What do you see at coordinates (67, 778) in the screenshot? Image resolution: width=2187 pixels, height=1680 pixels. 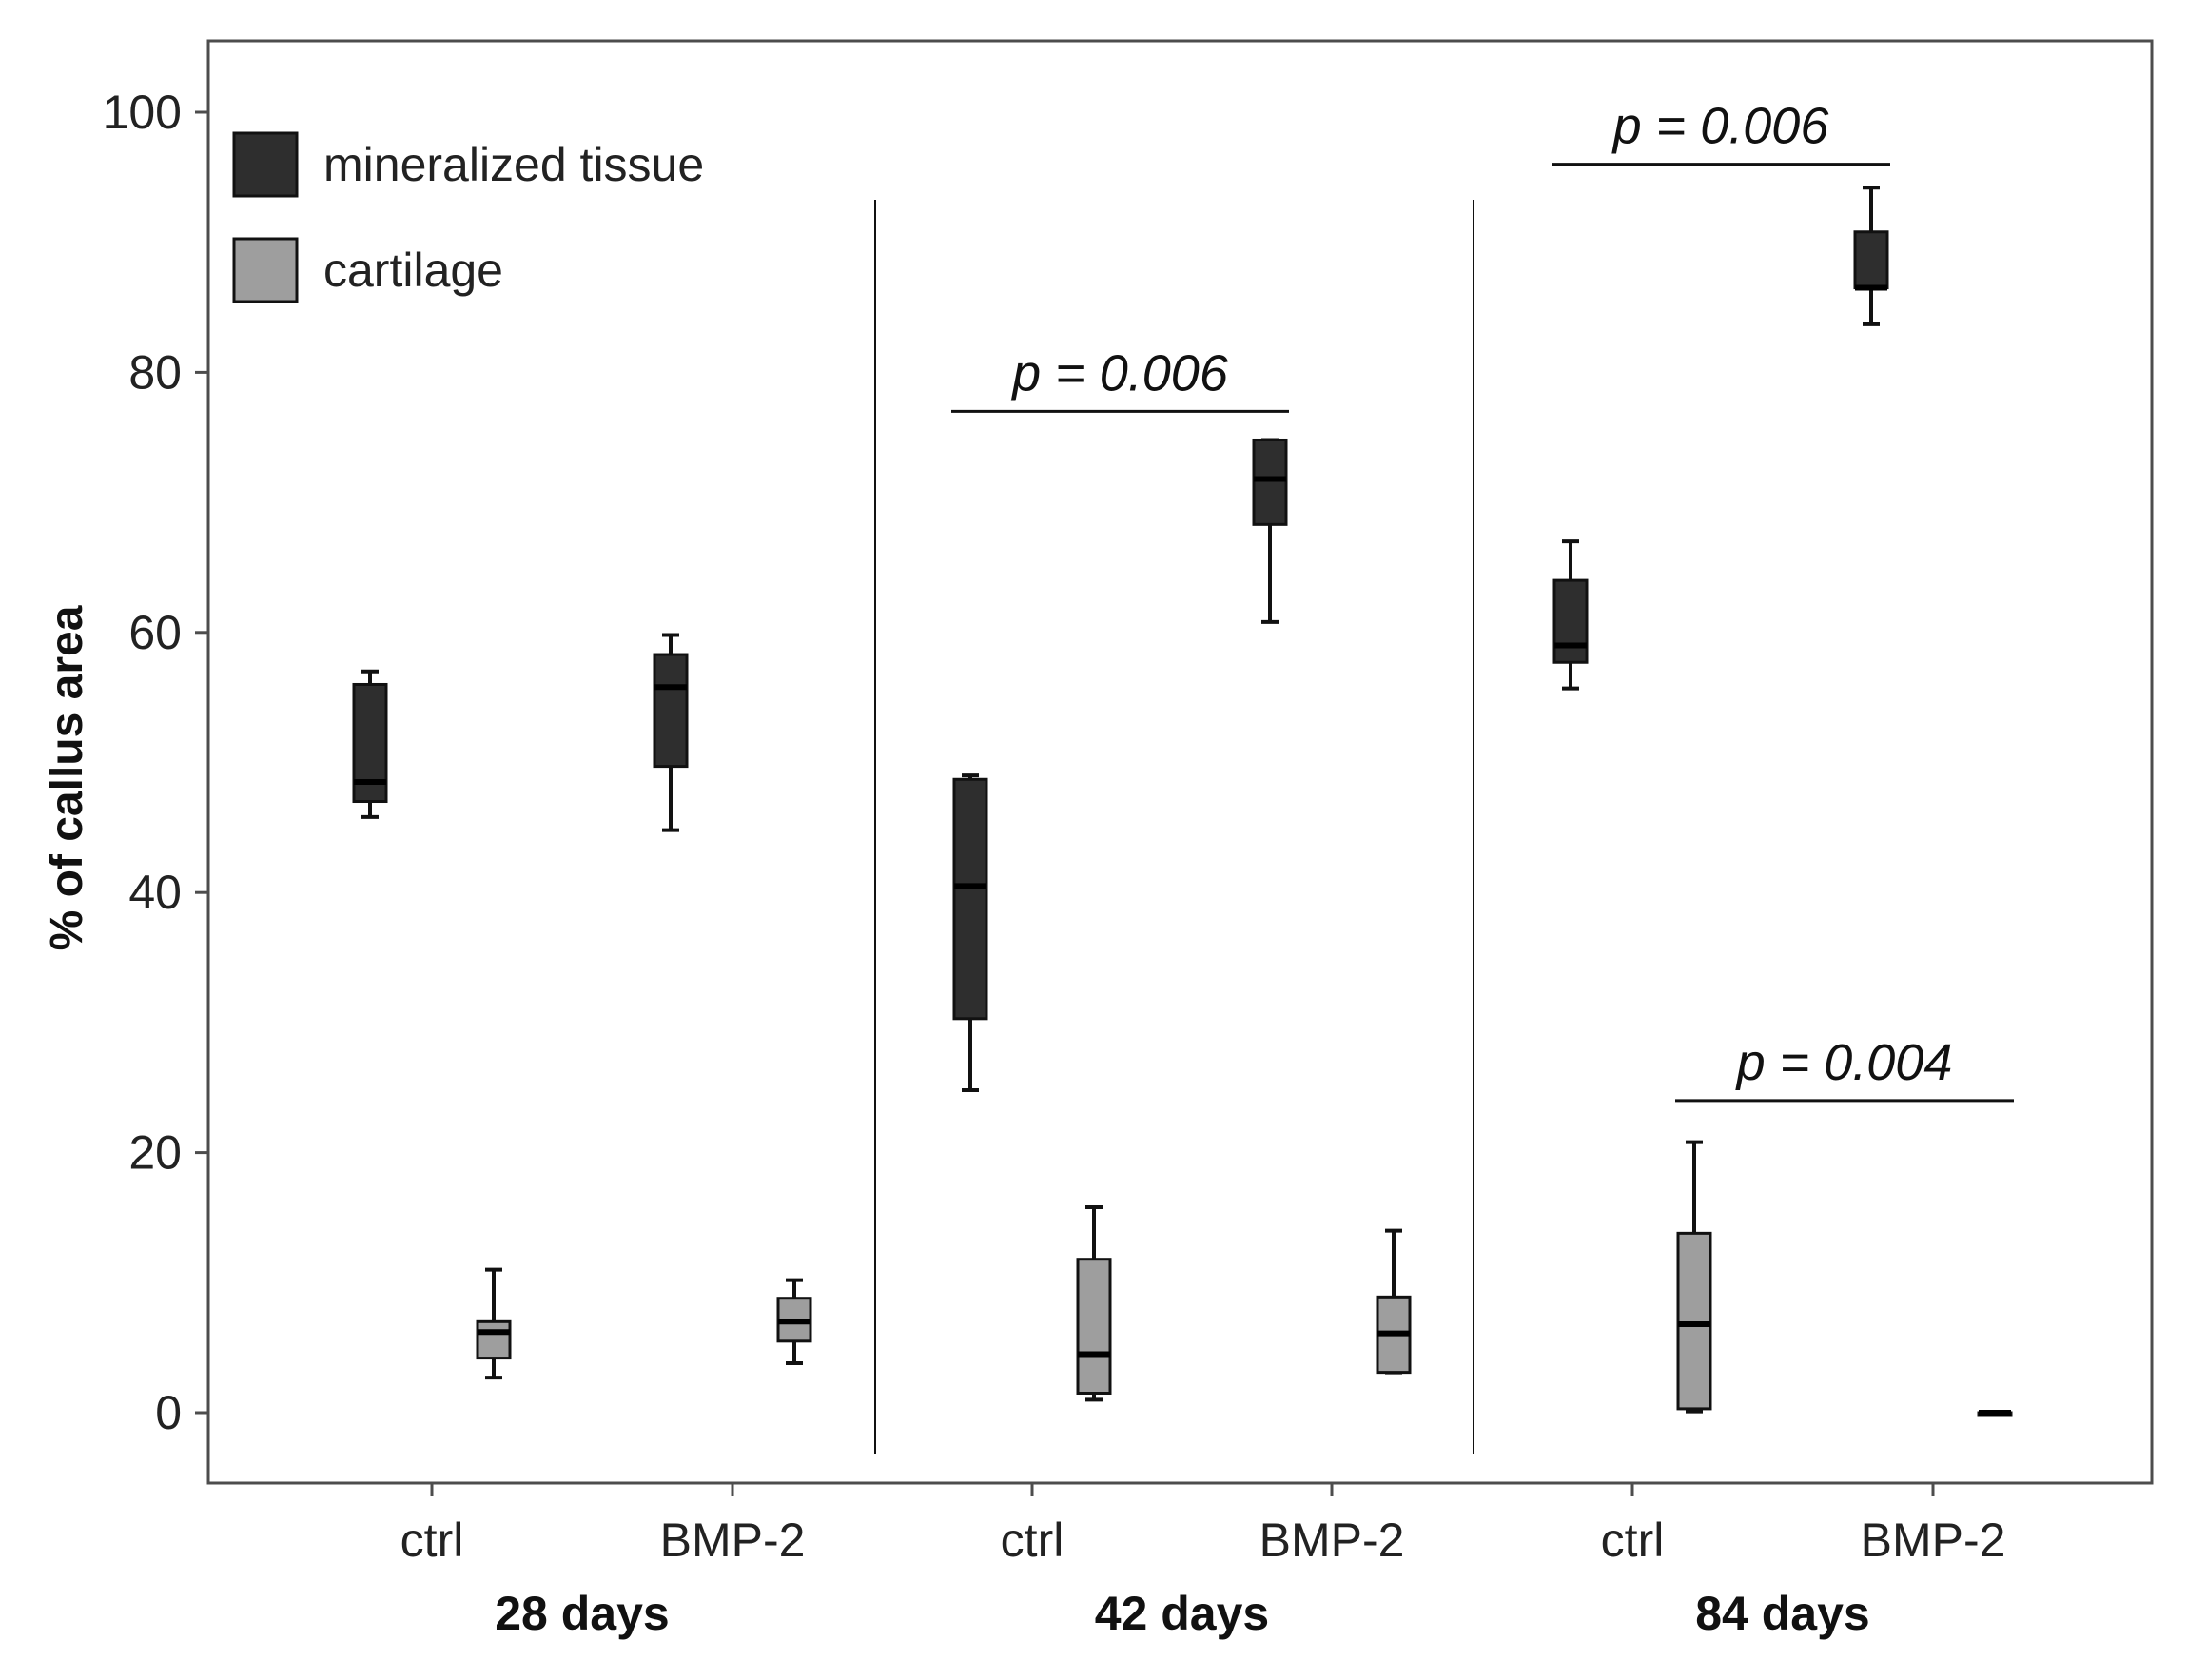 I see `y-axis-title: % of callus area` at bounding box center [67, 778].